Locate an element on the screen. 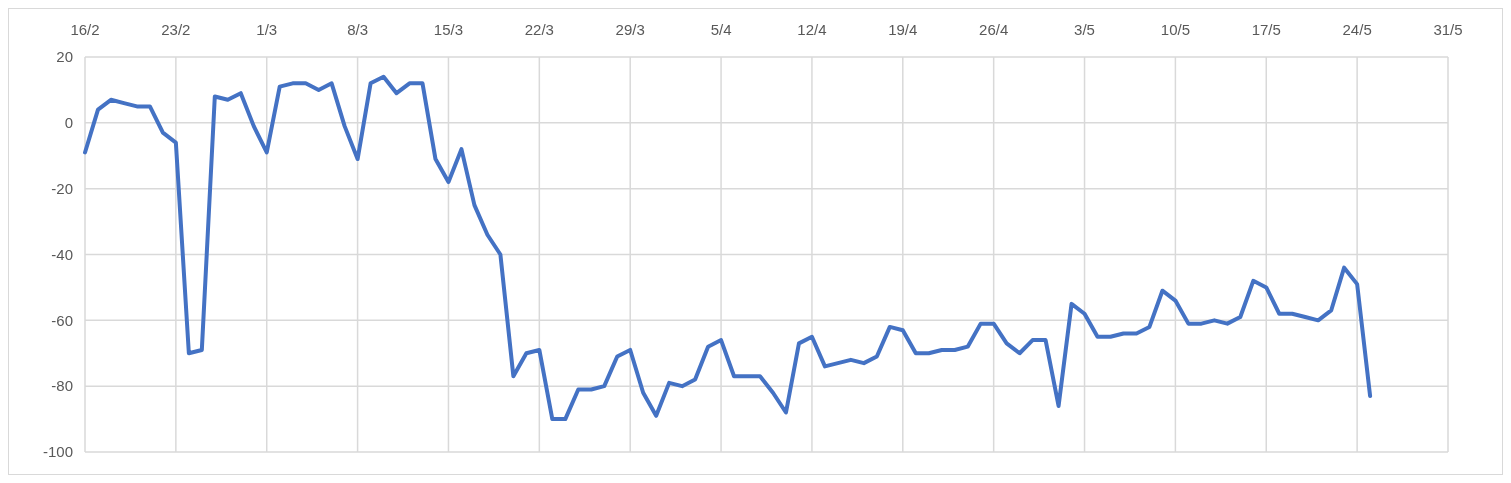  y-tick-label: -80 is located at coordinates (62, 386).